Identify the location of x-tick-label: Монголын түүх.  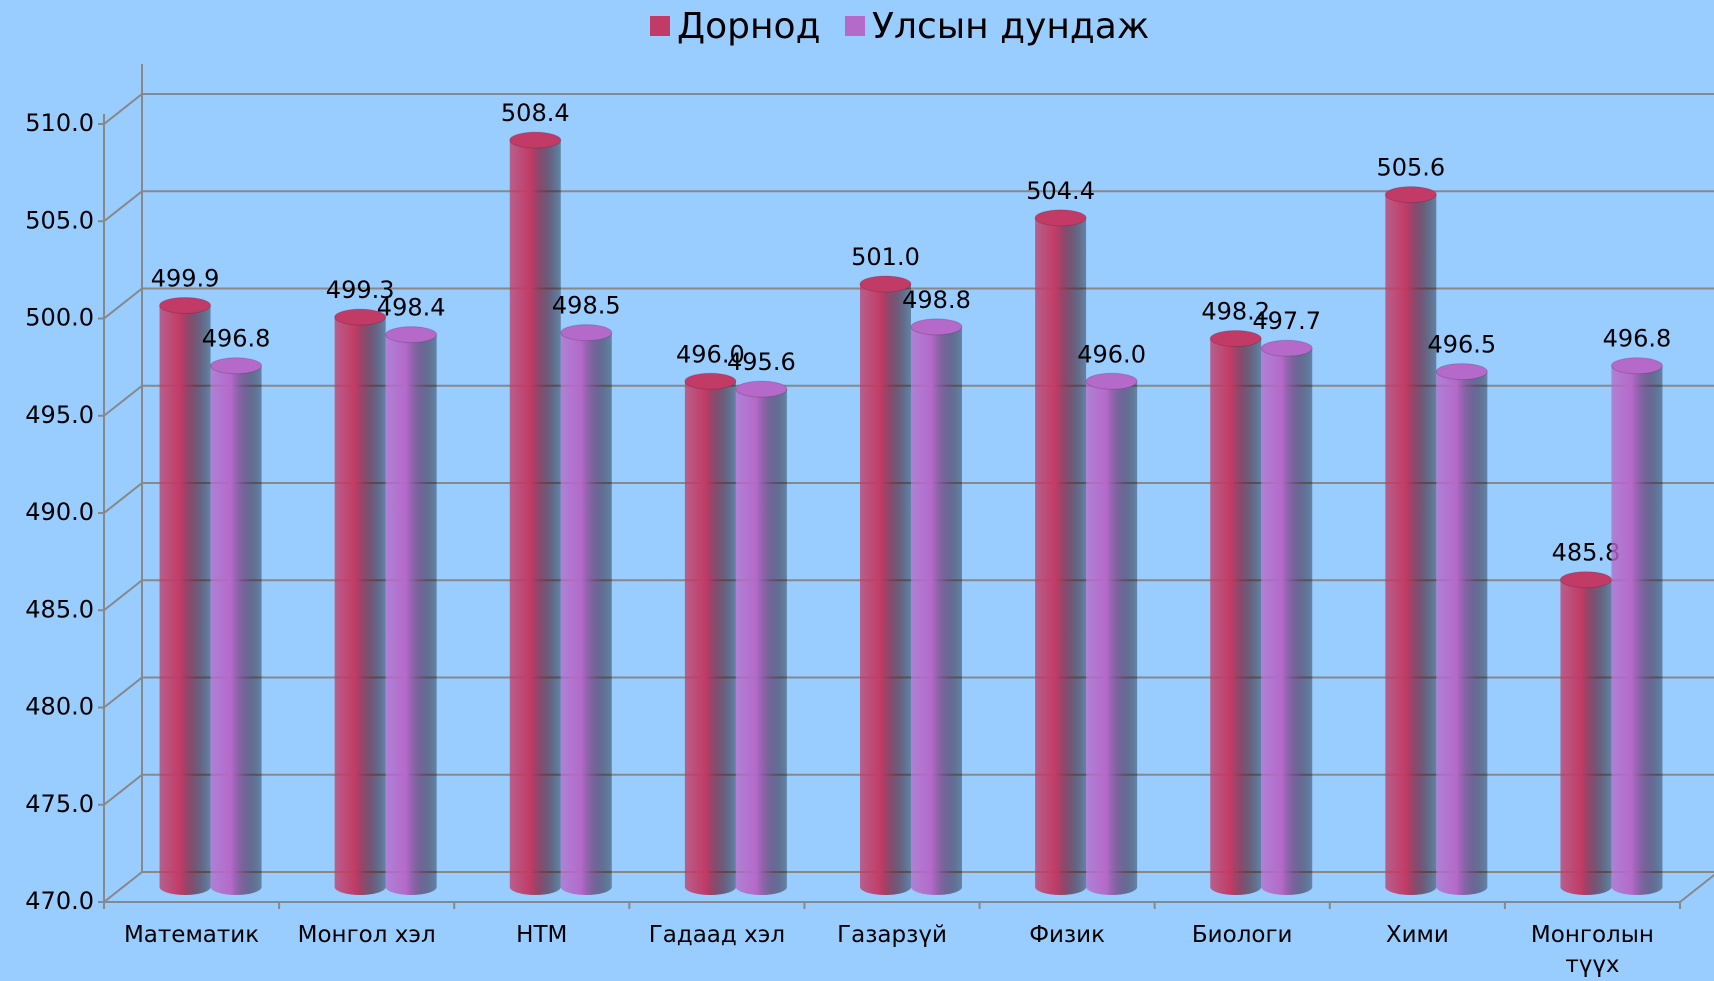
(1592, 950).